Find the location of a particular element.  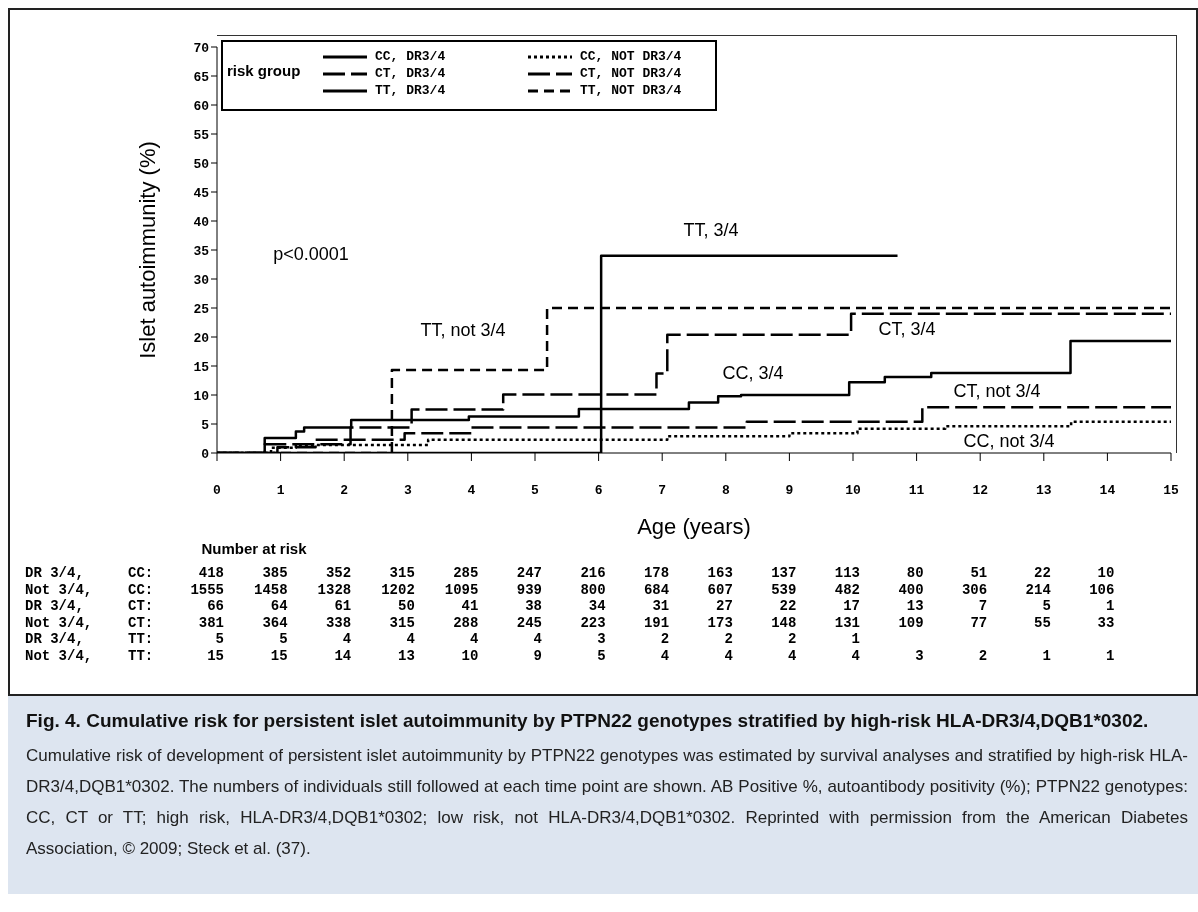

x-tick-label: 8 is located at coordinates (725, 491).